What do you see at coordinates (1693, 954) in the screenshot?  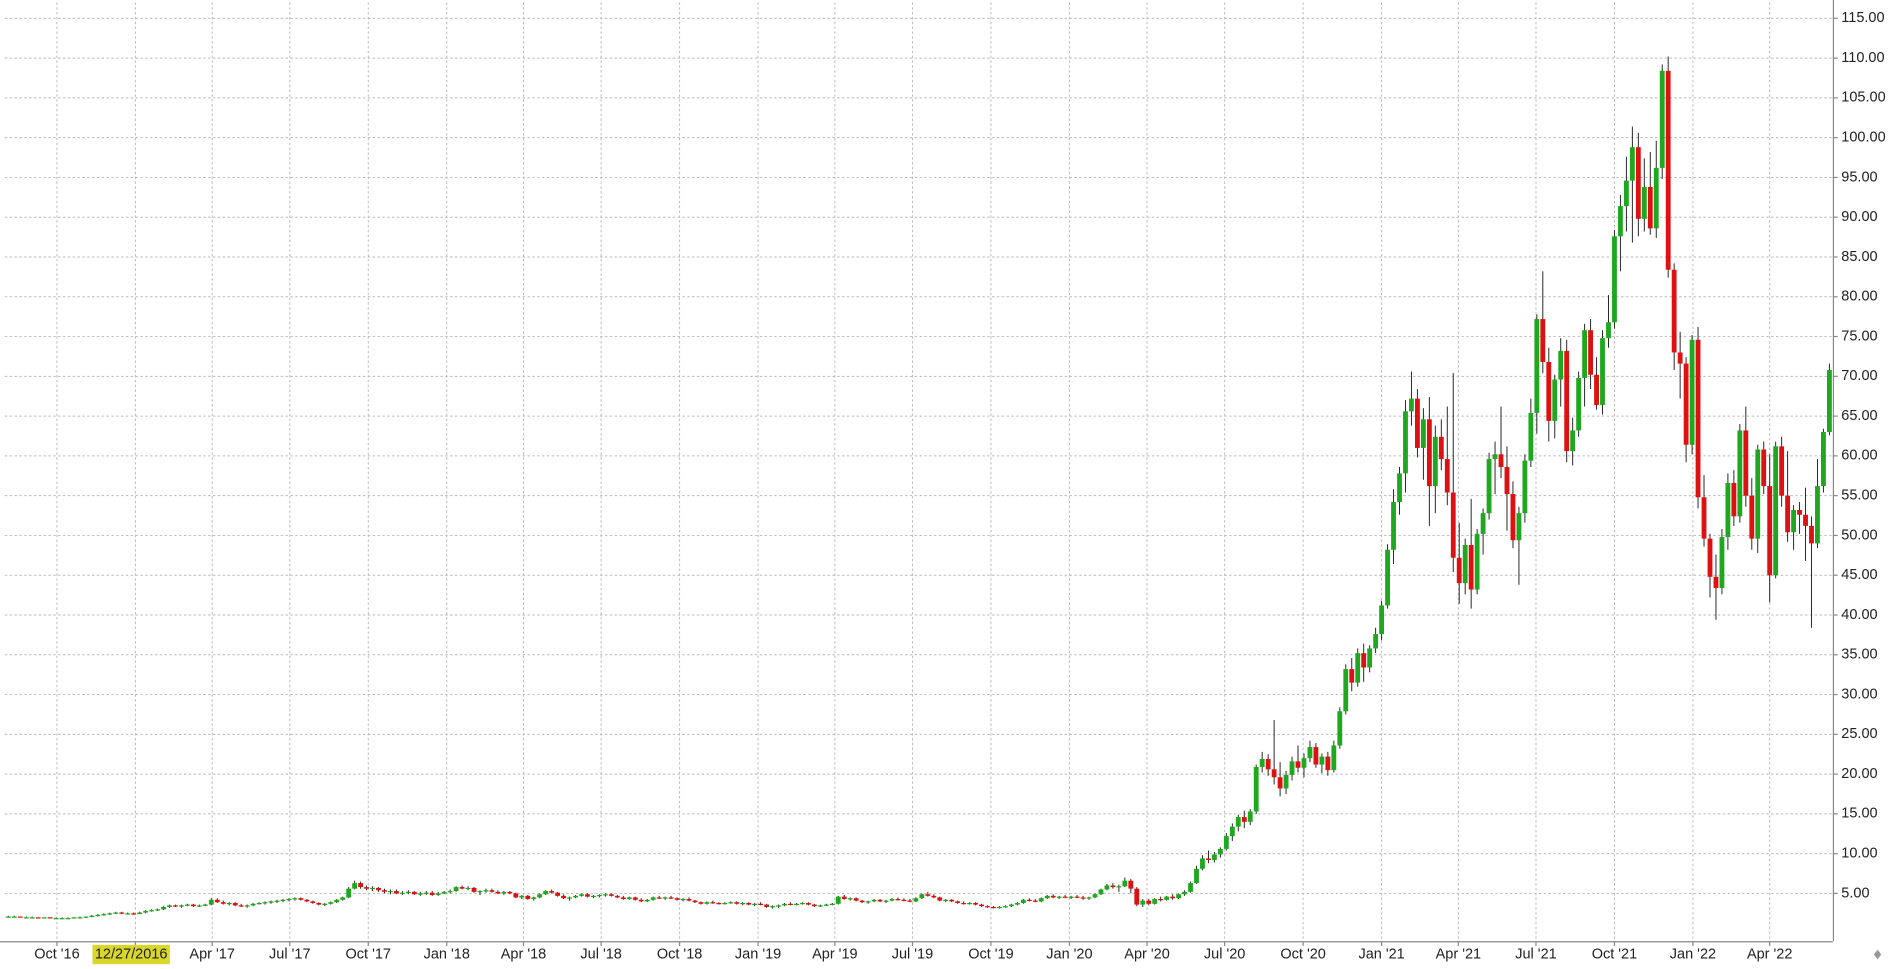 I see `x-tick-label: Jan '22` at bounding box center [1693, 954].